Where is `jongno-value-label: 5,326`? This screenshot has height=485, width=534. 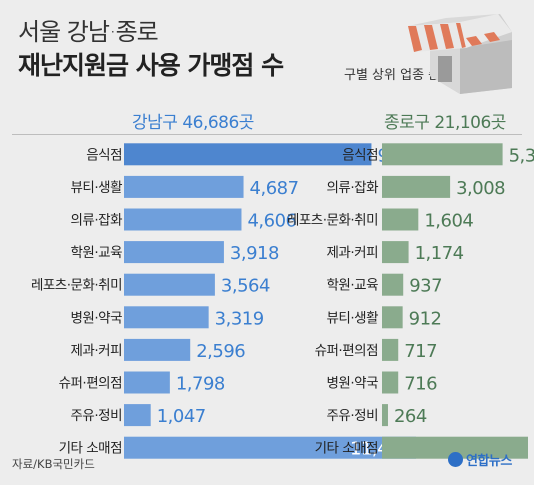
jongno-value-label: 5,326 is located at coordinates (521, 155).